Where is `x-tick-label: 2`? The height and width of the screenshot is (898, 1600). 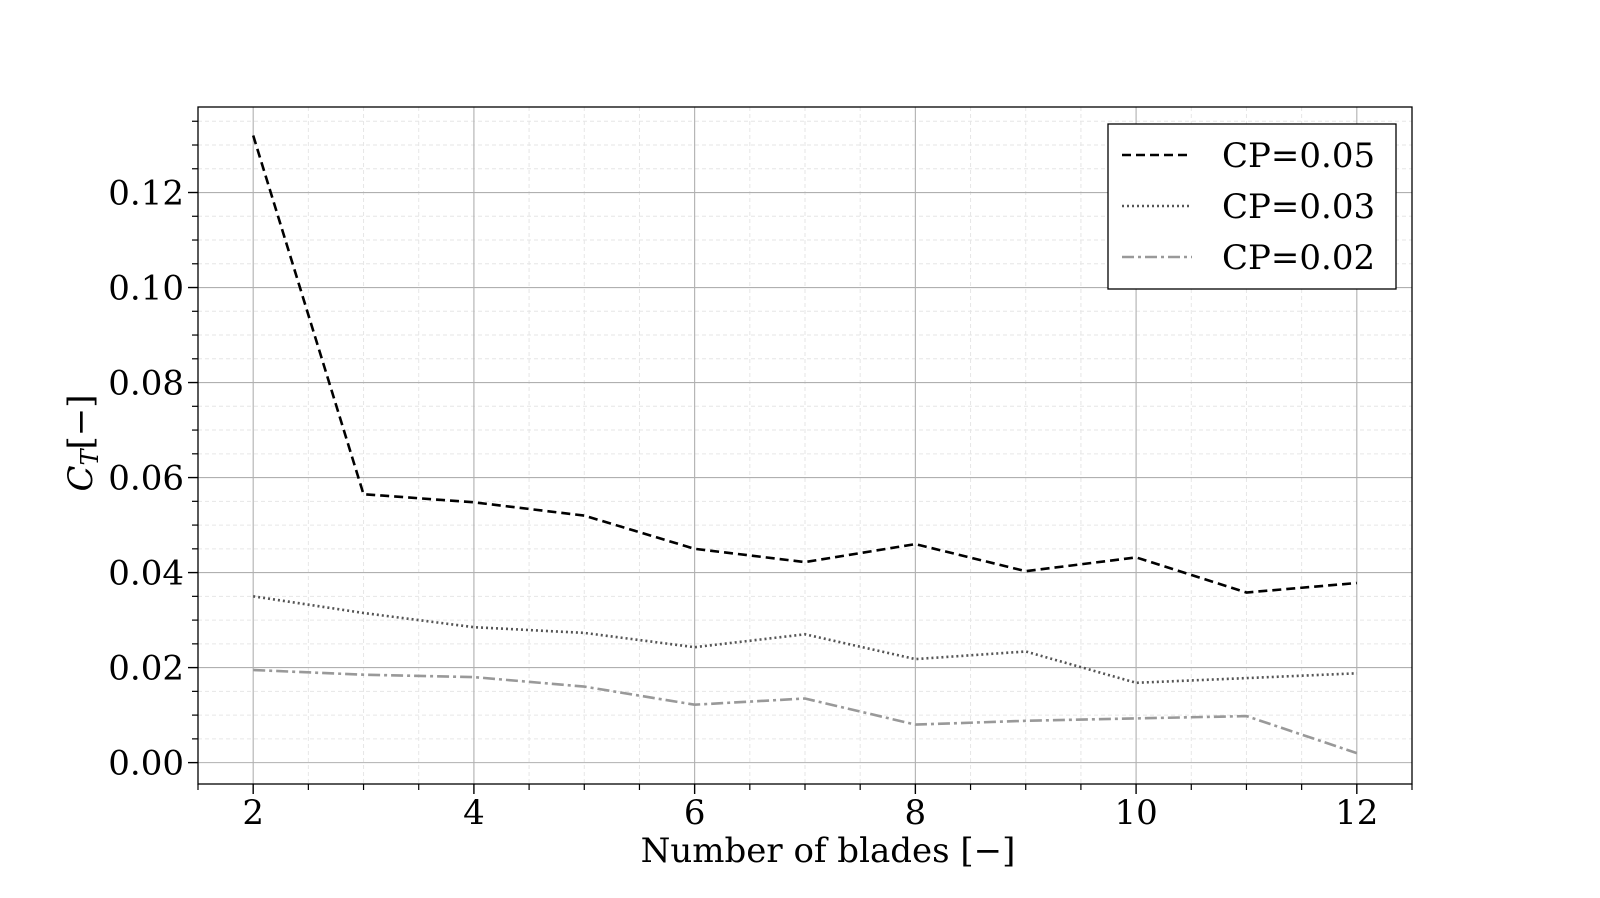 x-tick-label: 2 is located at coordinates (253, 813).